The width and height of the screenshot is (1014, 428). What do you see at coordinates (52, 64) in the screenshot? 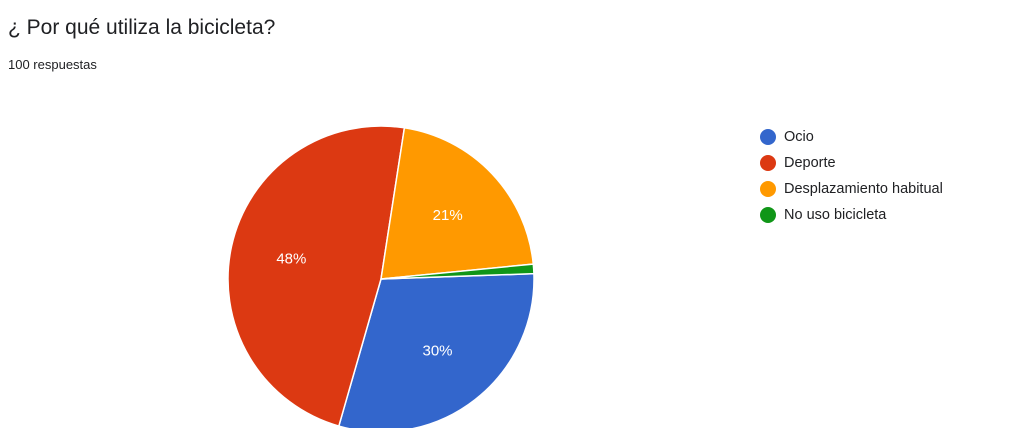
I see `response-count: 100 respuestas` at bounding box center [52, 64].